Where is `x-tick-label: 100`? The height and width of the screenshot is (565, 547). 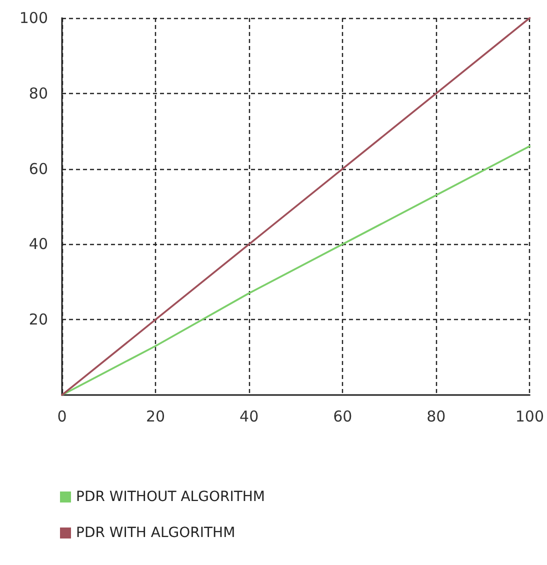
x-tick-label: 100 is located at coordinates (529, 417).